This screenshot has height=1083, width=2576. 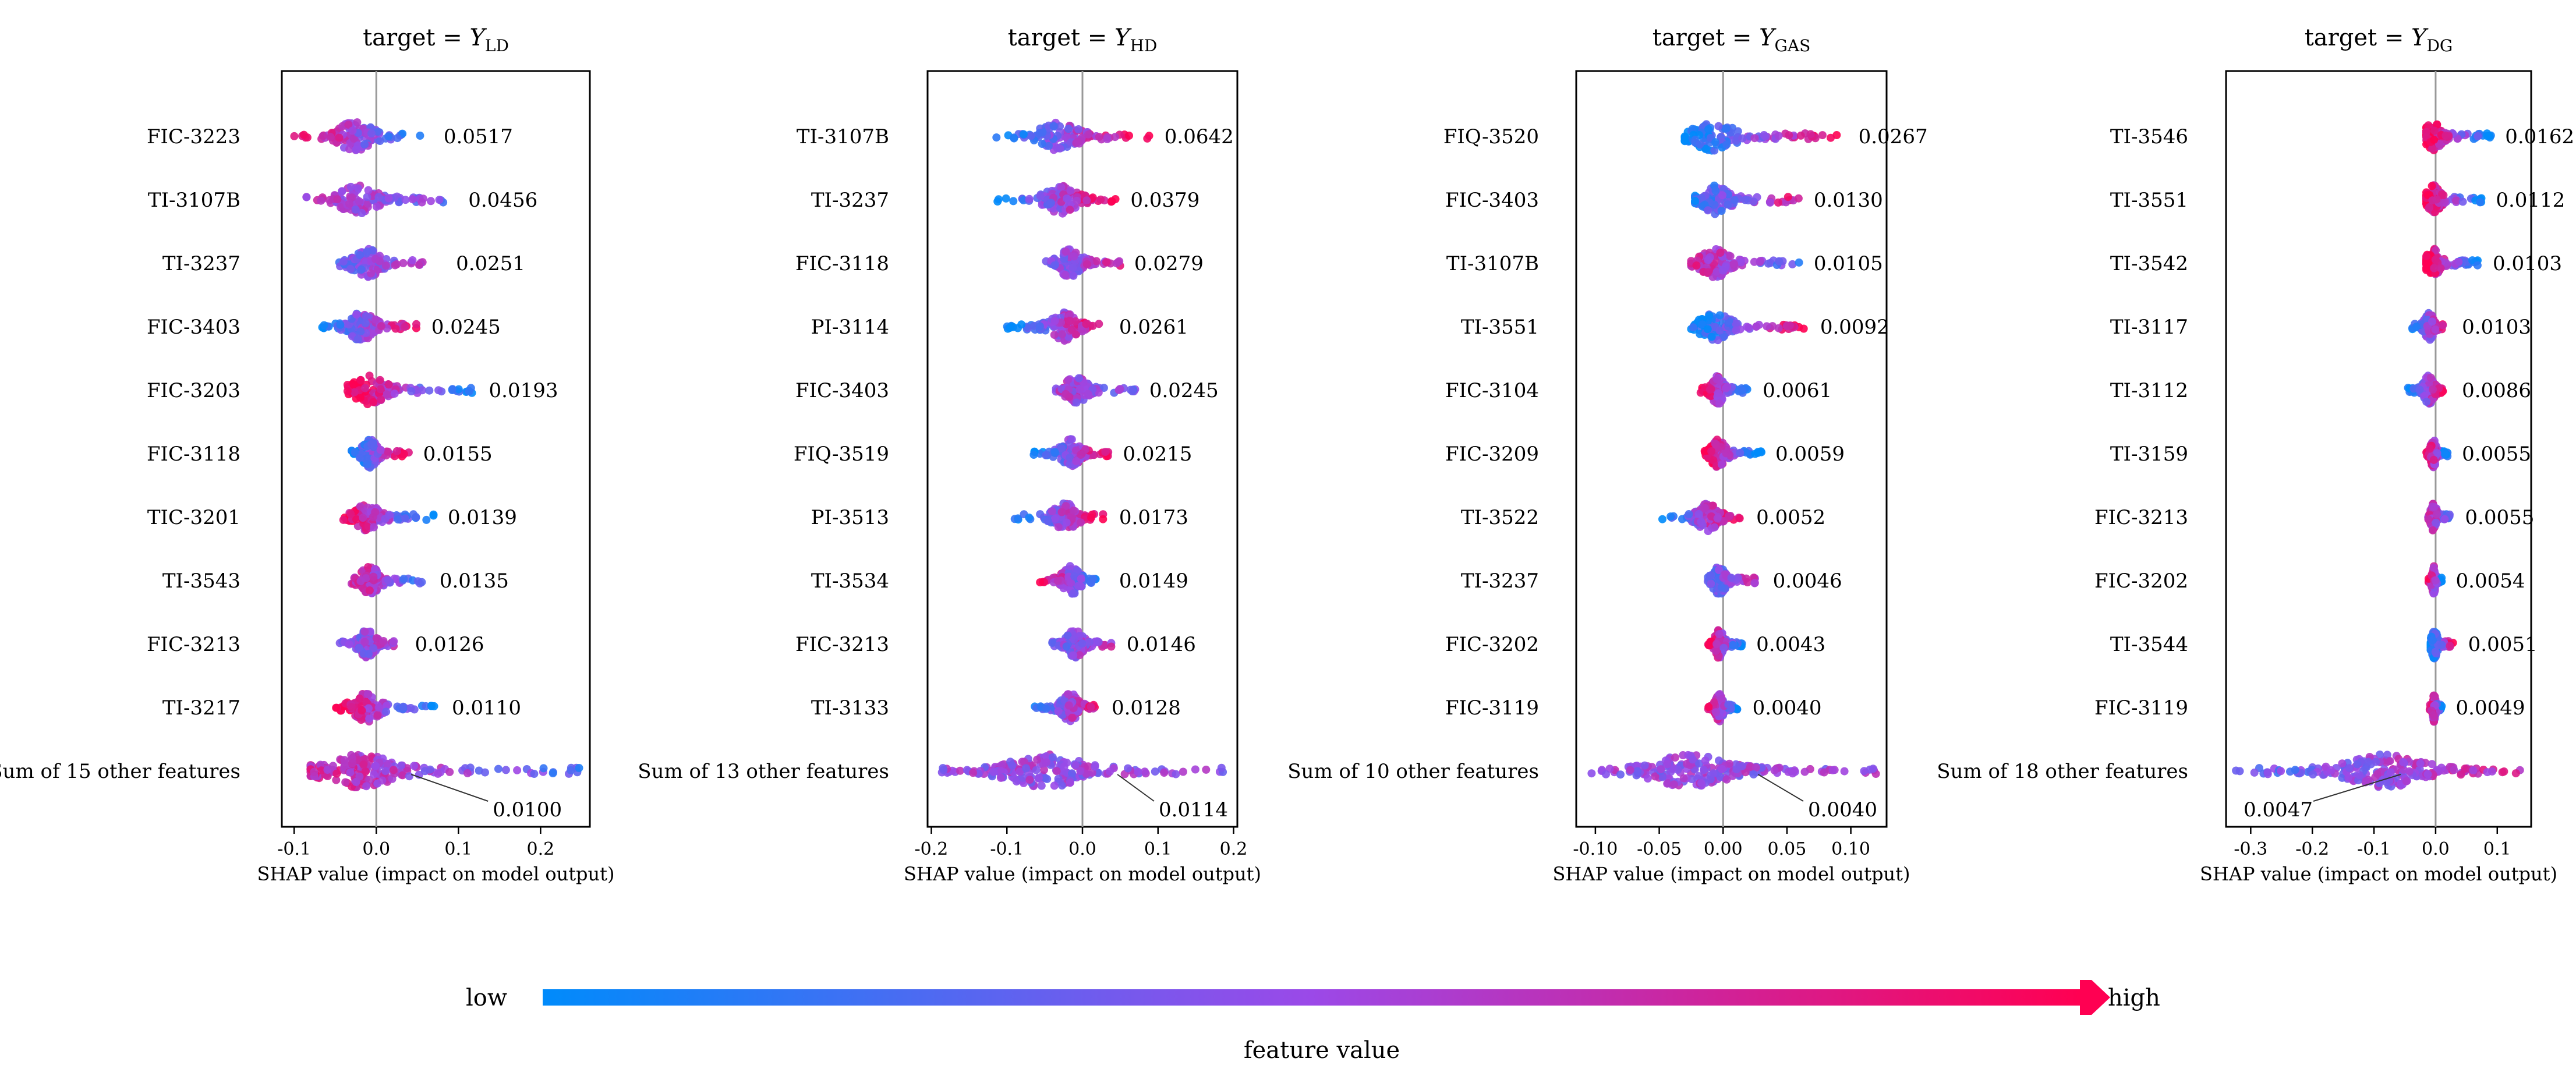 What do you see at coordinates (1413, 771) in the screenshot?
I see `feature-name: Sum of 10 other features` at bounding box center [1413, 771].